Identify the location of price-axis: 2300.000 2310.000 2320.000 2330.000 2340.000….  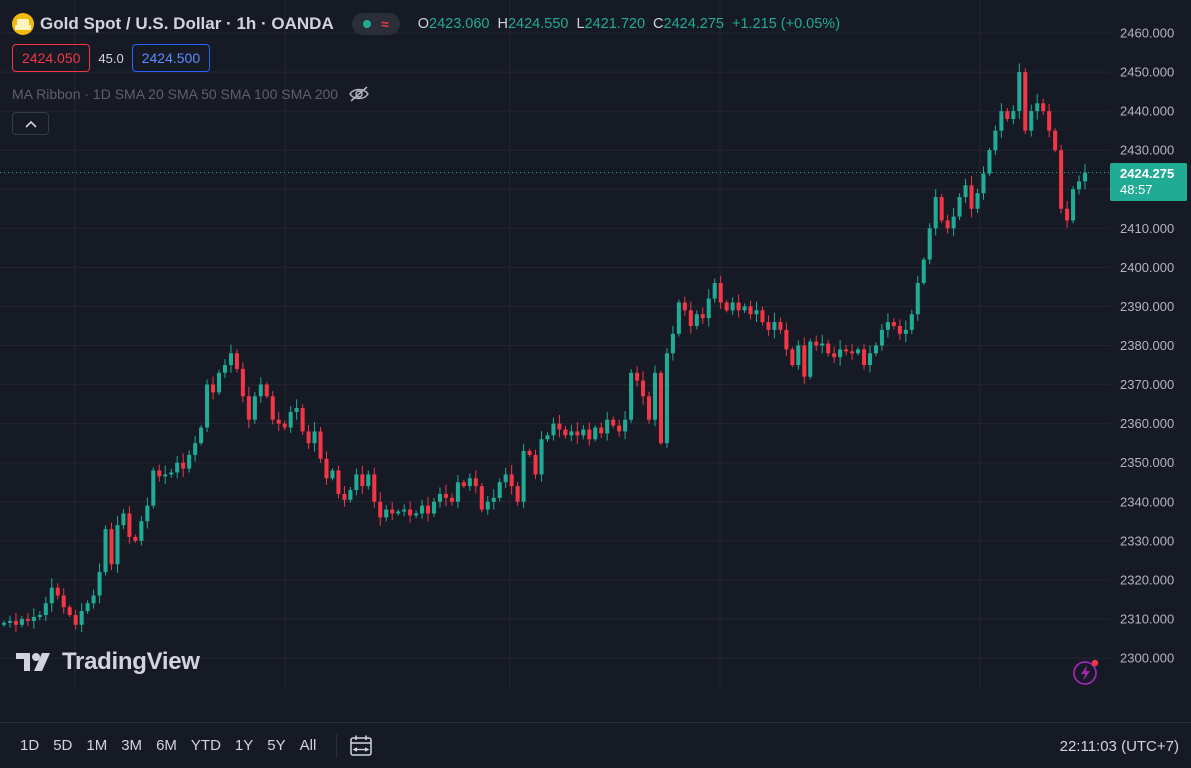
(1150, 361).